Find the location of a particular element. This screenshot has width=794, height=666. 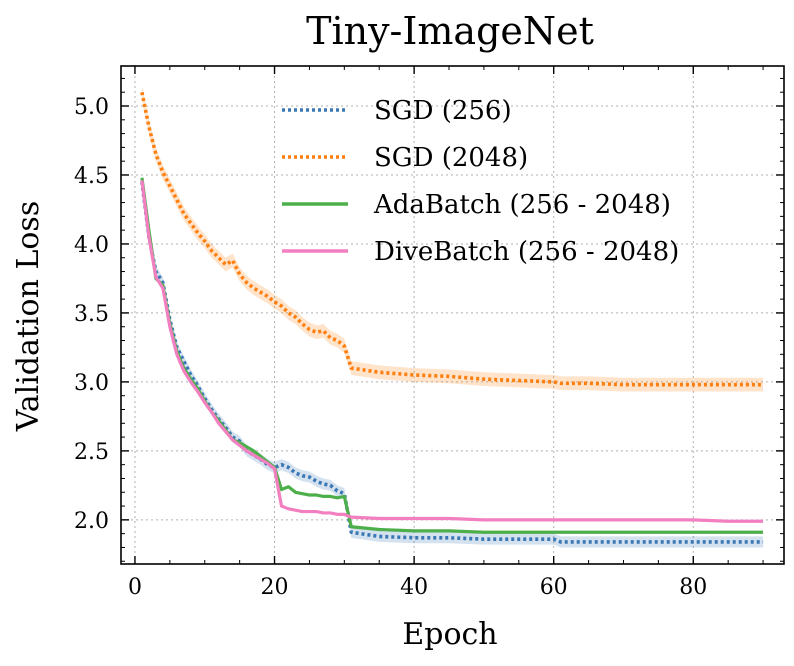

chart-title: Tiny-ImageNet is located at coordinates (450, 31).